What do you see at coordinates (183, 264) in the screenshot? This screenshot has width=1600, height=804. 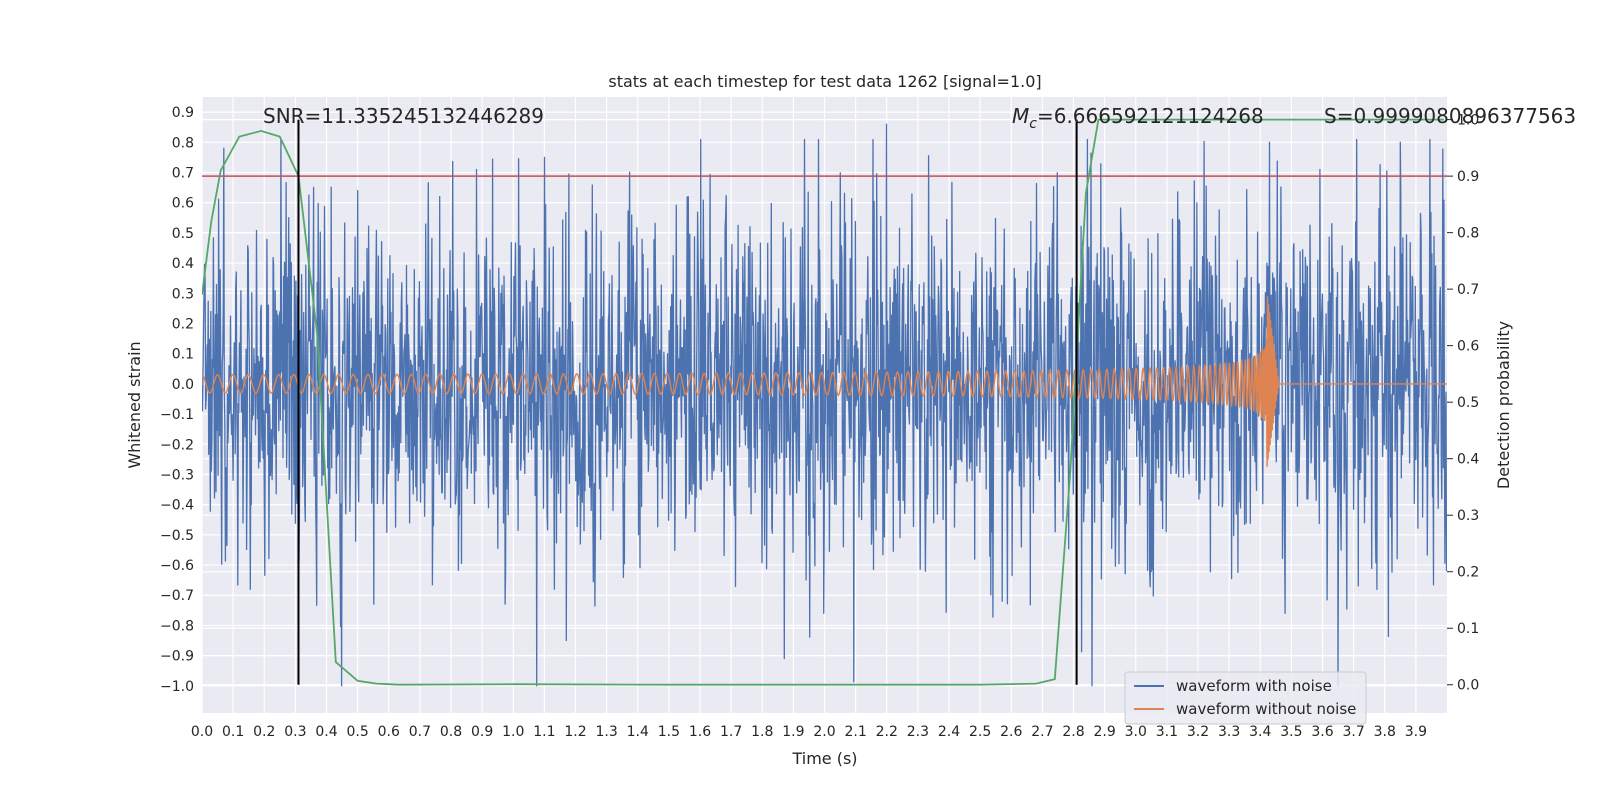 I see `y-tick-label: 0.4` at bounding box center [183, 264].